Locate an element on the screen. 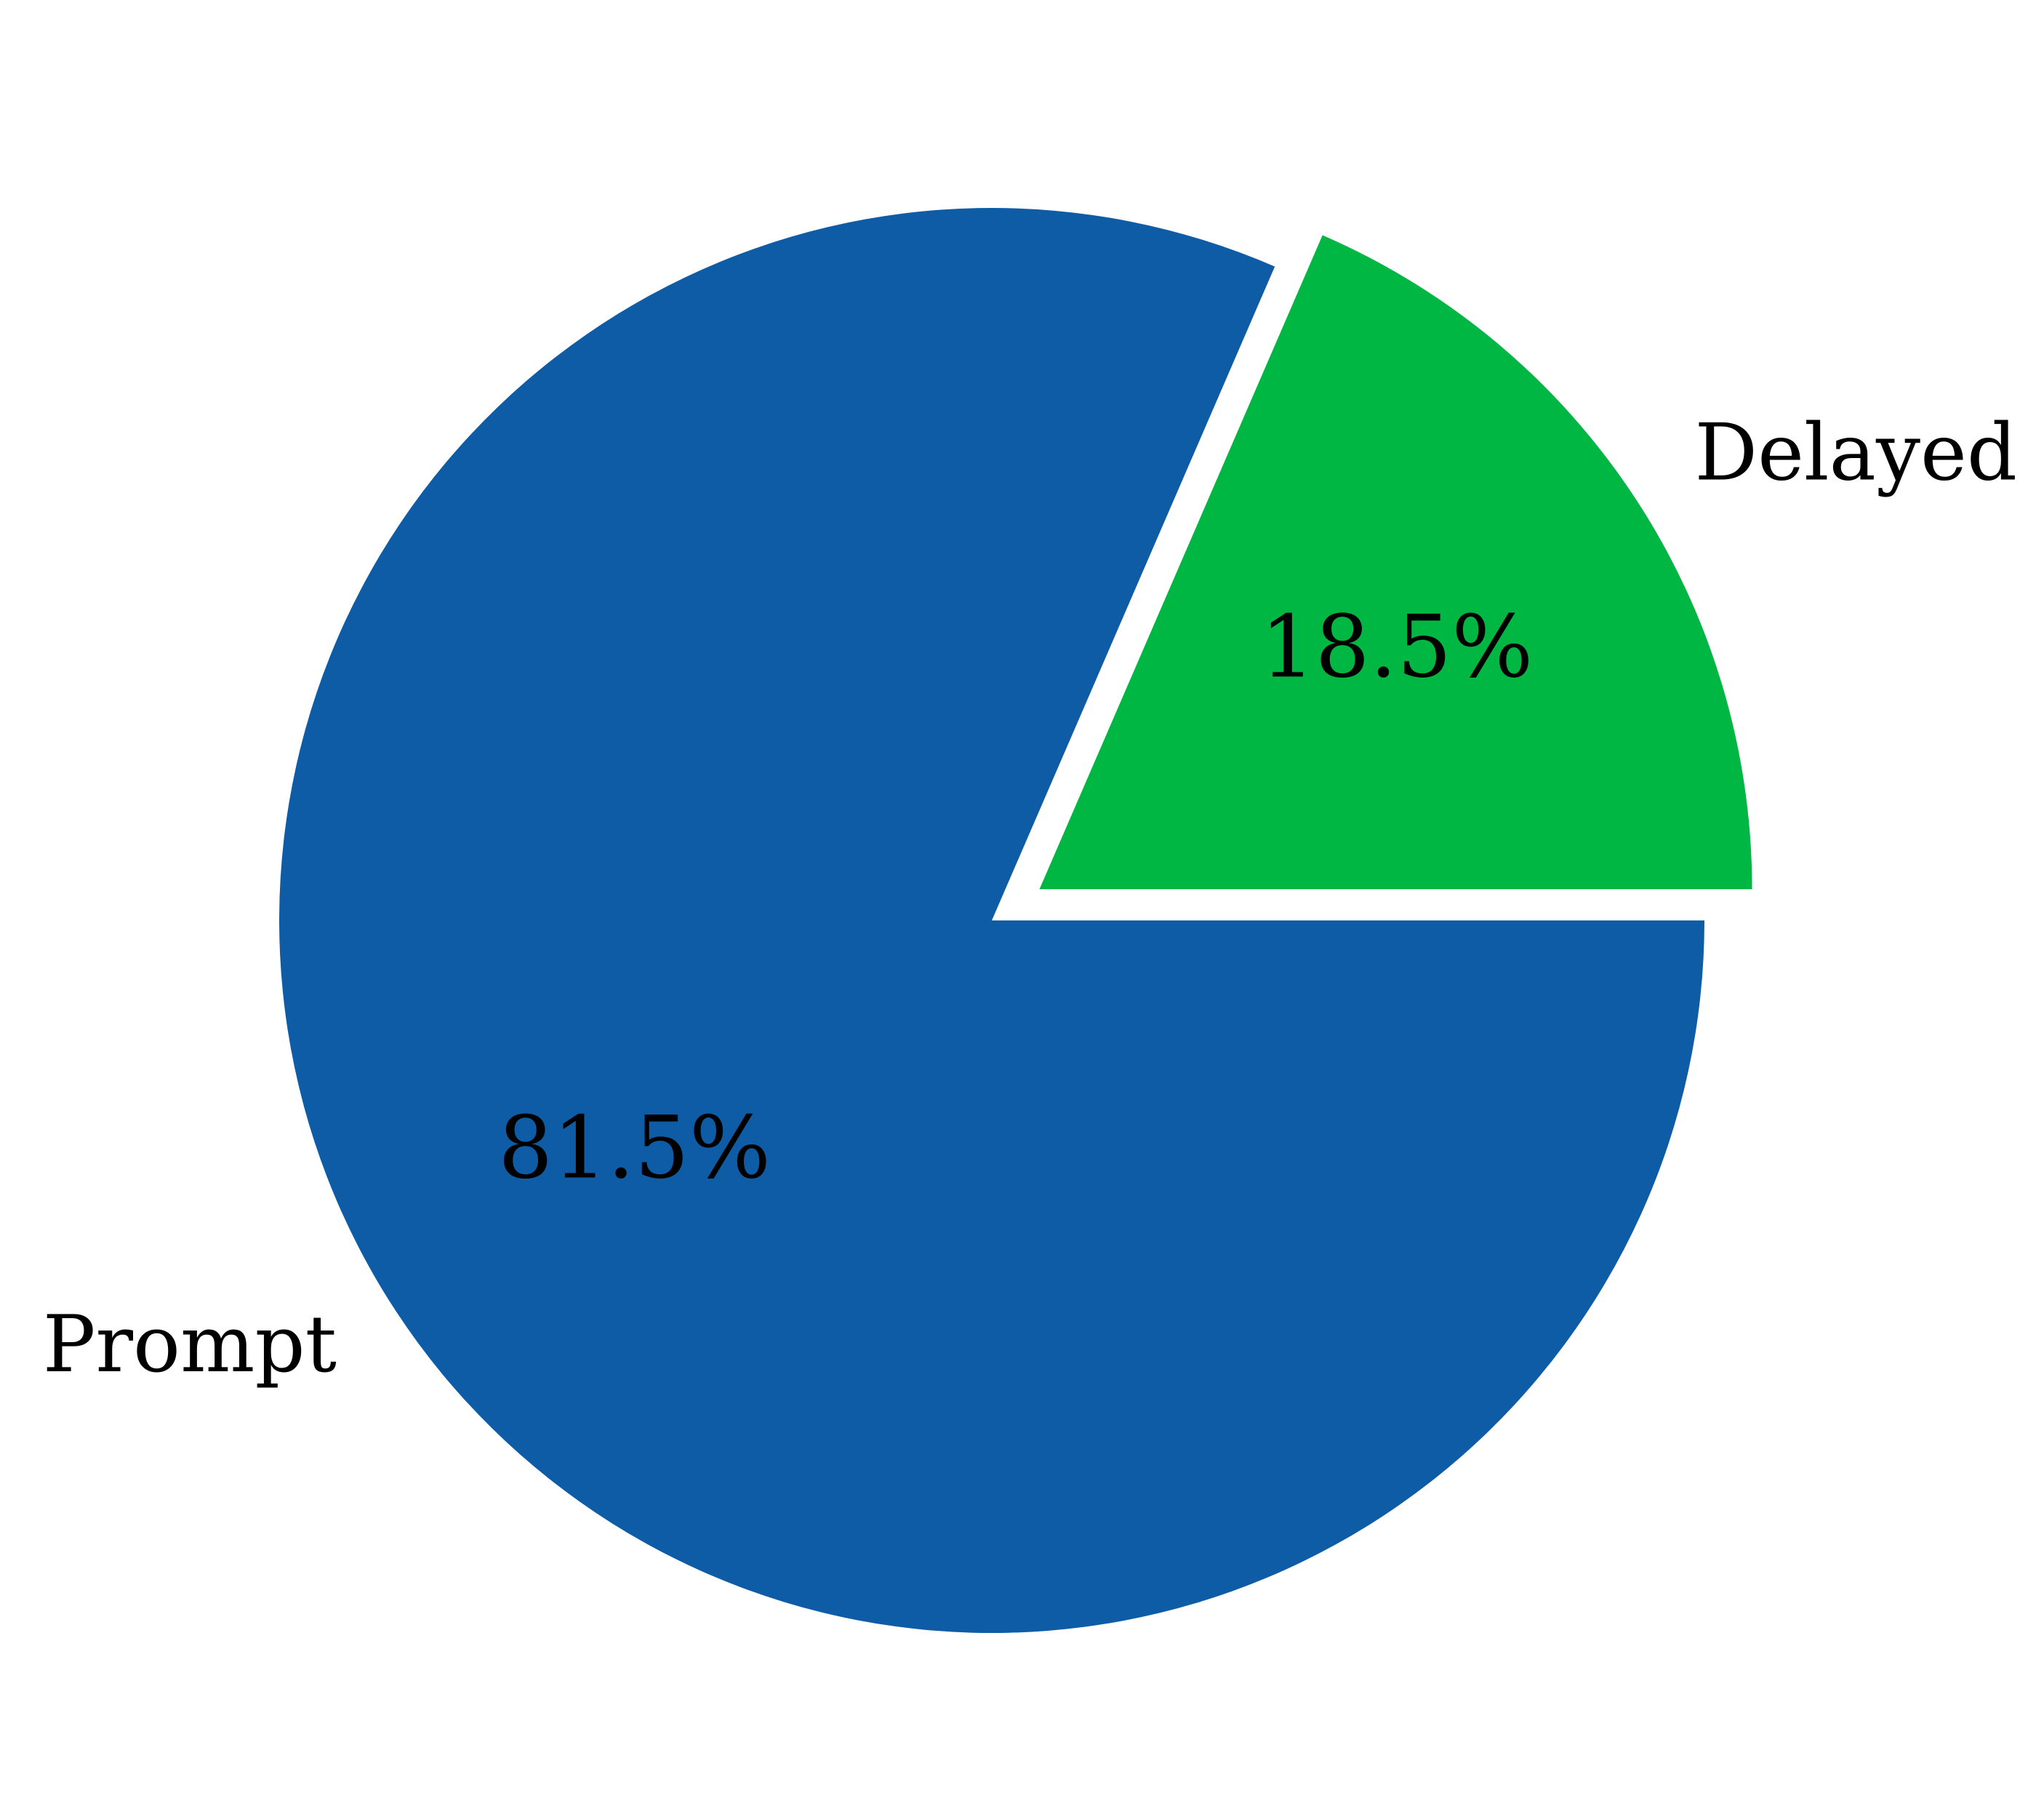 The width and height of the screenshot is (2044, 1814). pie-slice-delayed is located at coordinates (1395, 562).